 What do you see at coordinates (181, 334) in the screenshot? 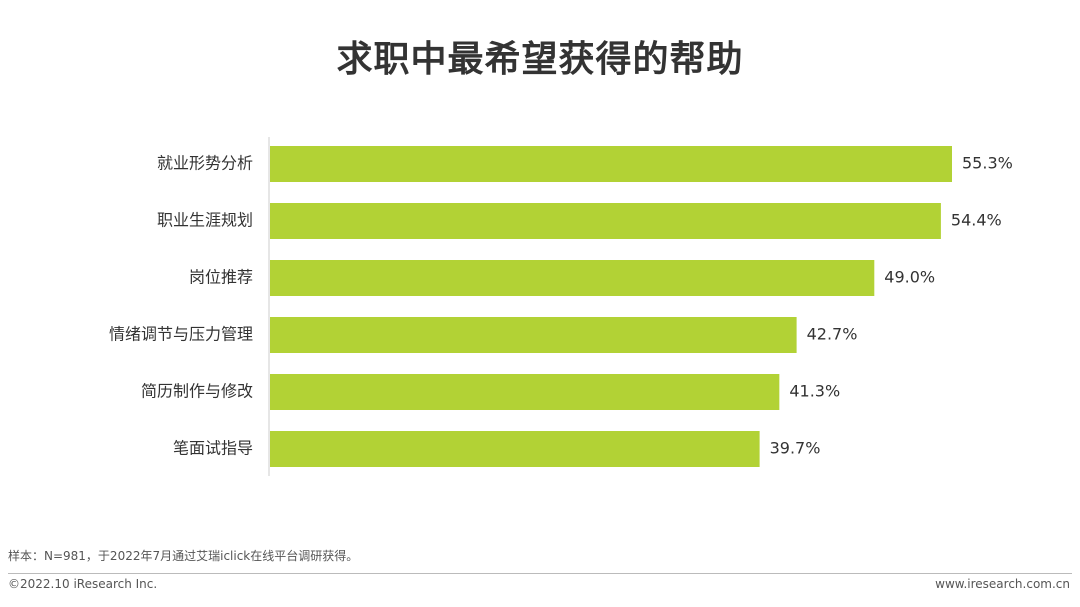
I see `category-label: 情绪调节与压力管理` at bounding box center [181, 334].